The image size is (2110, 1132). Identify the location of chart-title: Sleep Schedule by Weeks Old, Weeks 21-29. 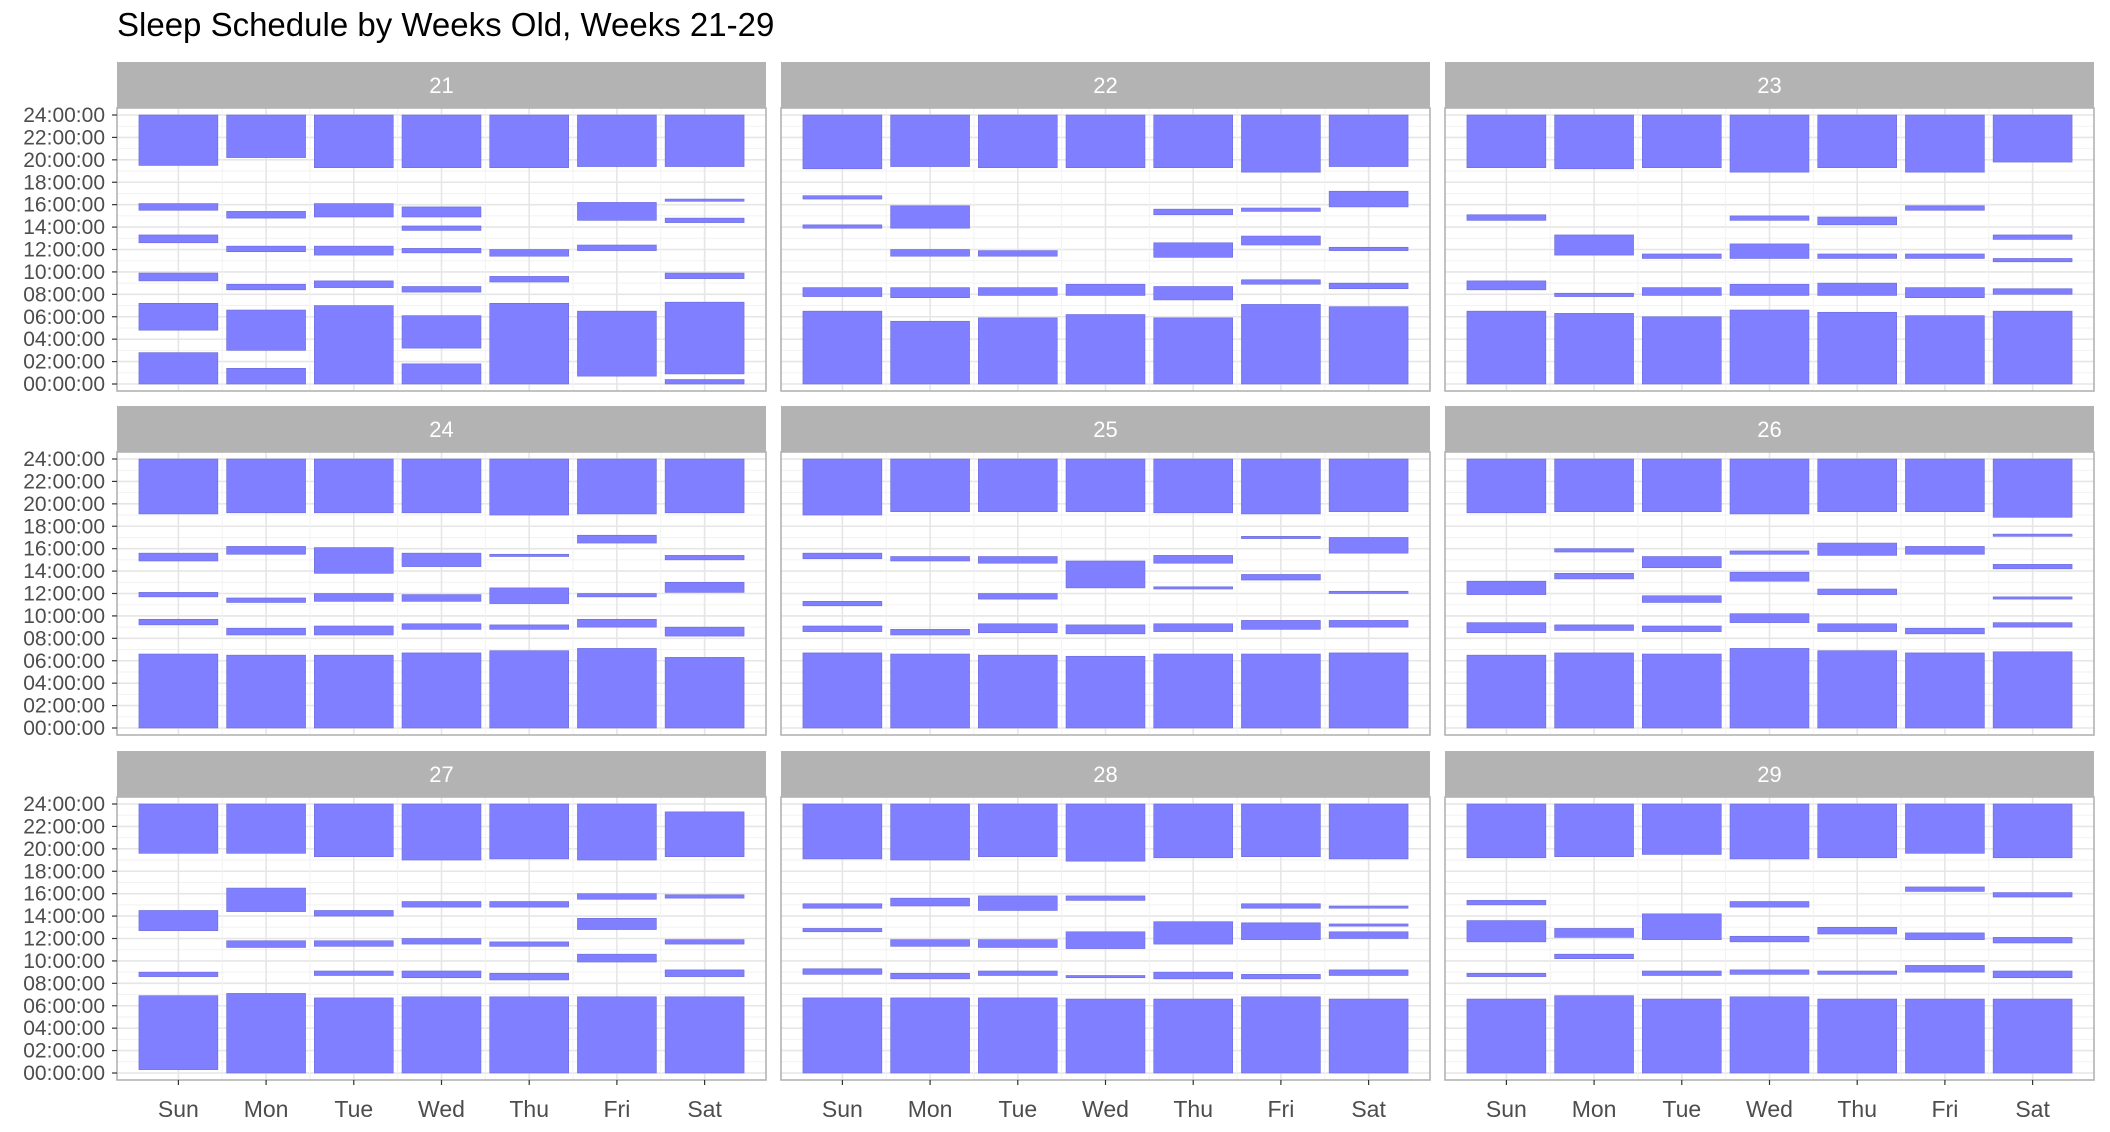
(446, 24).